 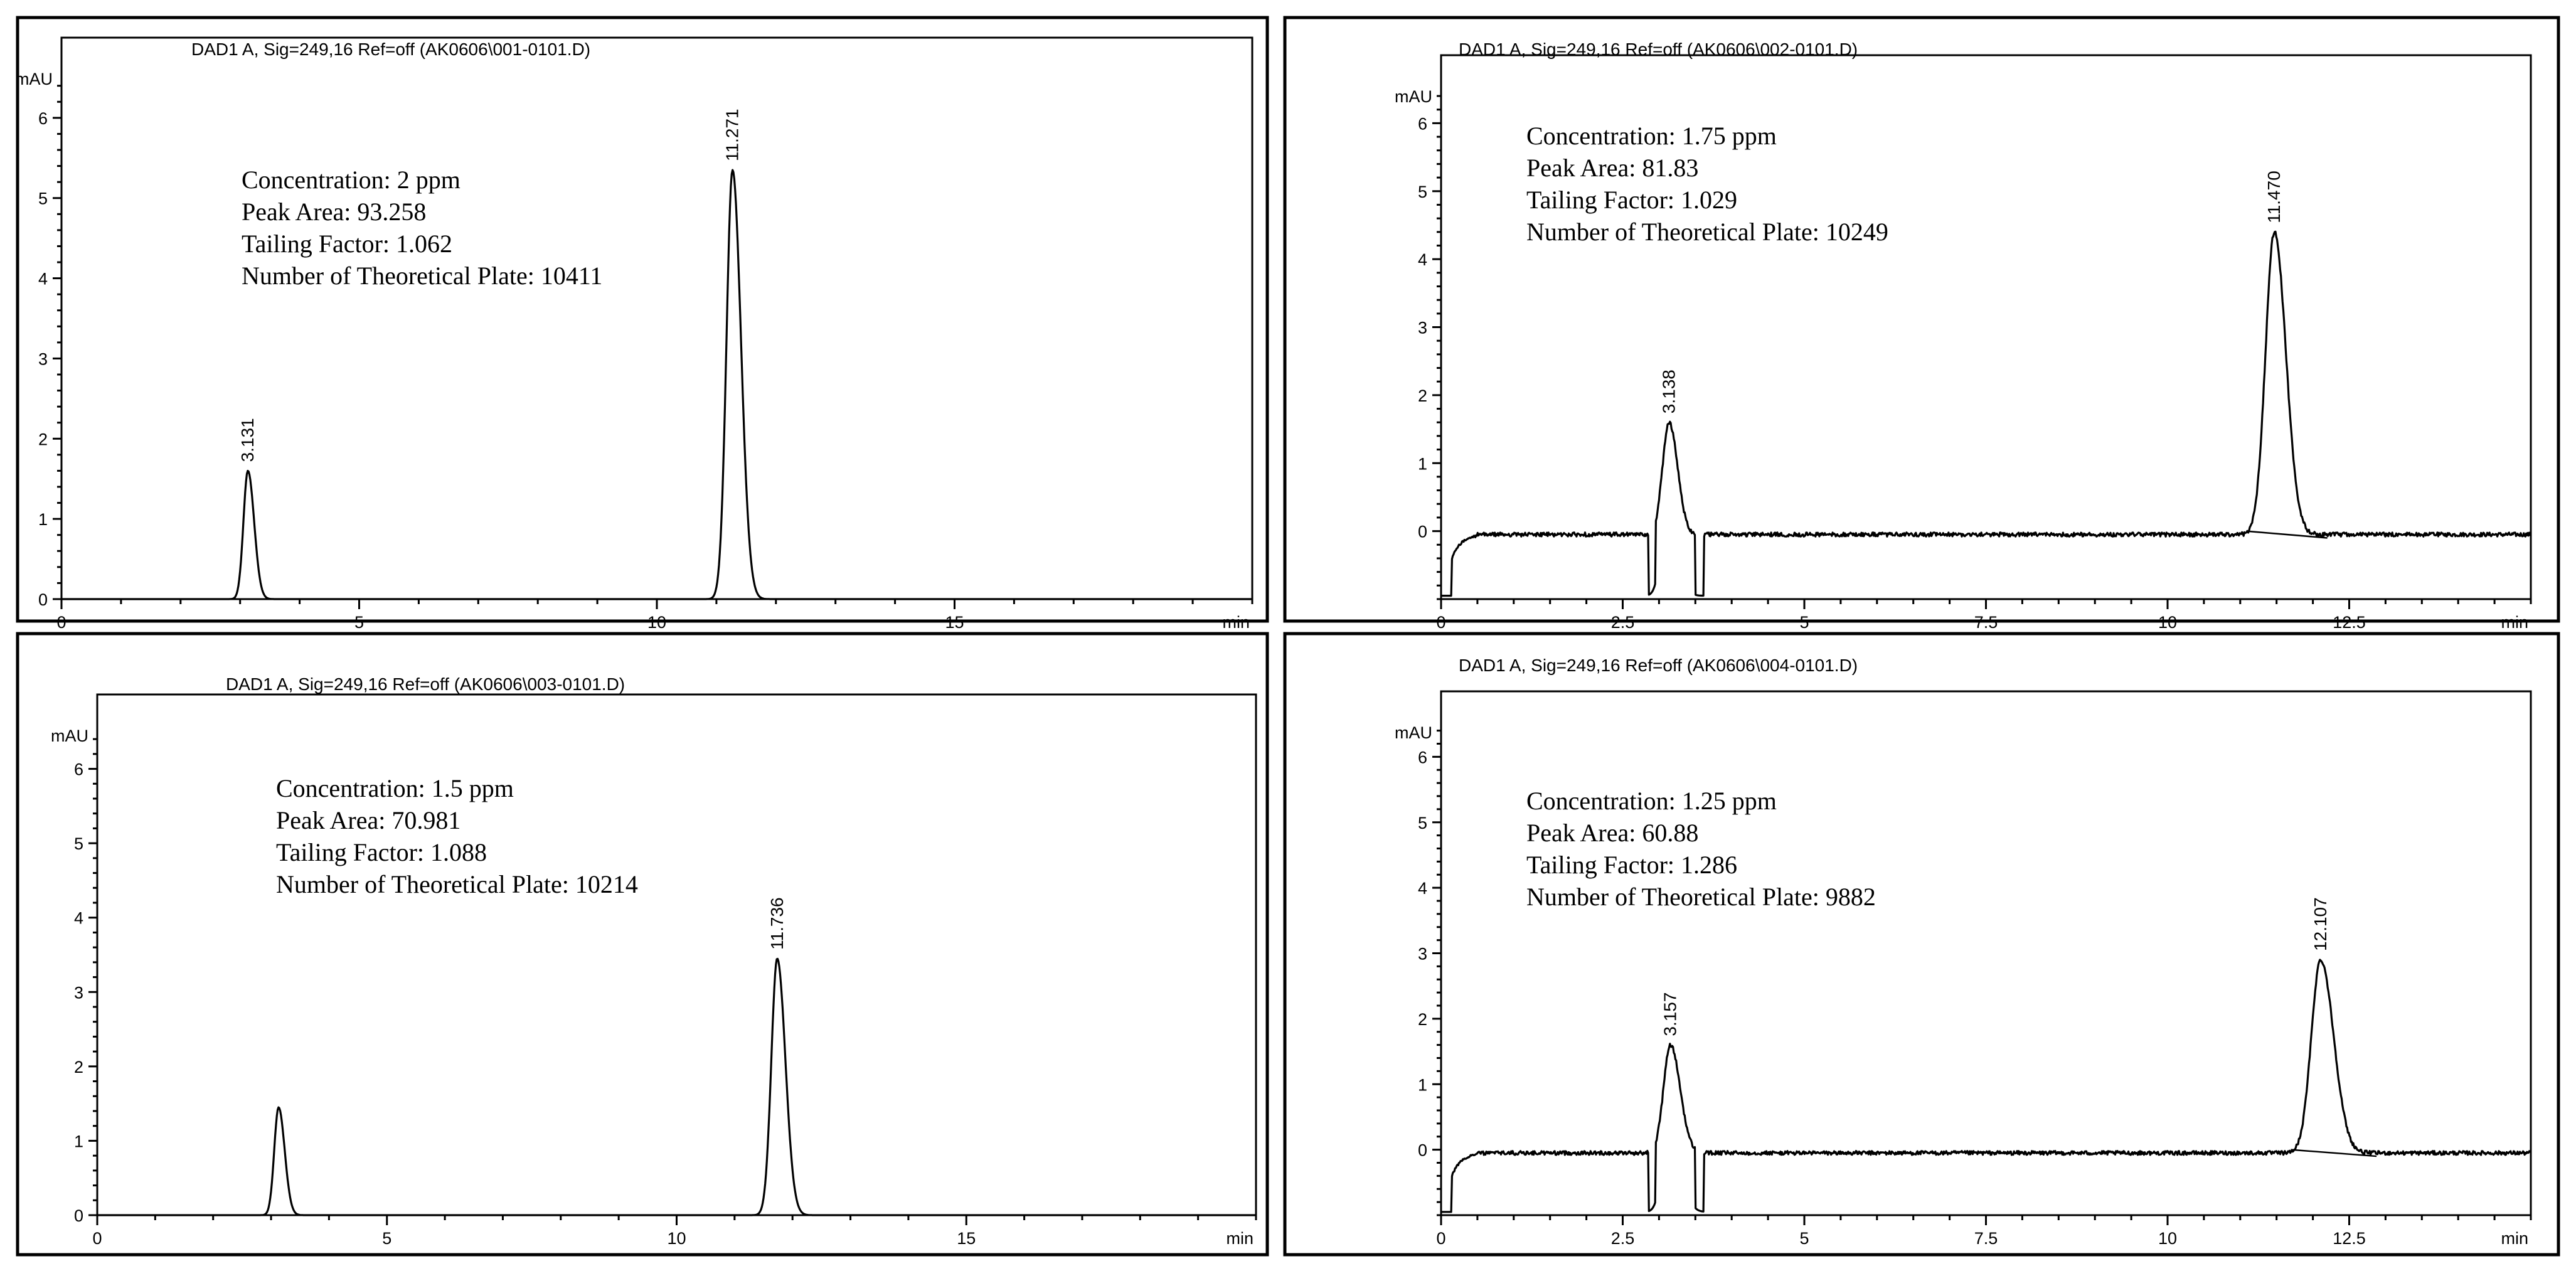 I want to click on annotation-line: Number of Theoretical Plate: 10249, so click(x=1707, y=232).